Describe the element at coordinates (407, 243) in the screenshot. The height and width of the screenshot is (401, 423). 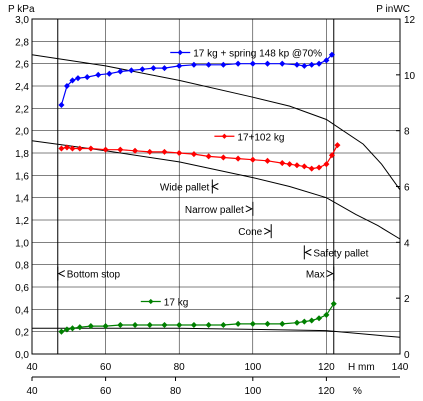
I see `right-tick-label: 4` at that location.